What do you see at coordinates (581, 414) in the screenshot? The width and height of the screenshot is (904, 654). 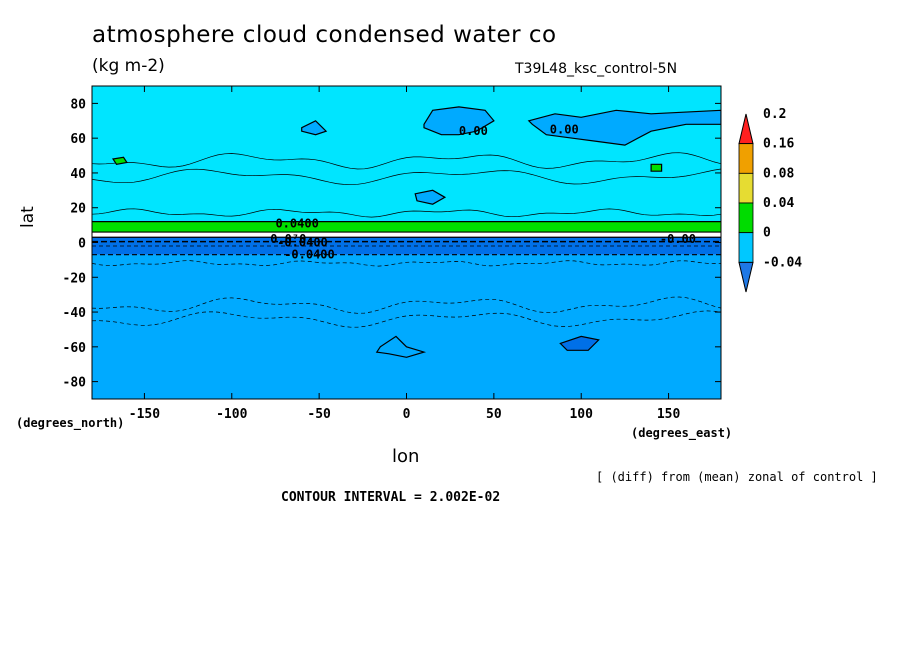 I see `x-tick-label: 100` at bounding box center [581, 414].